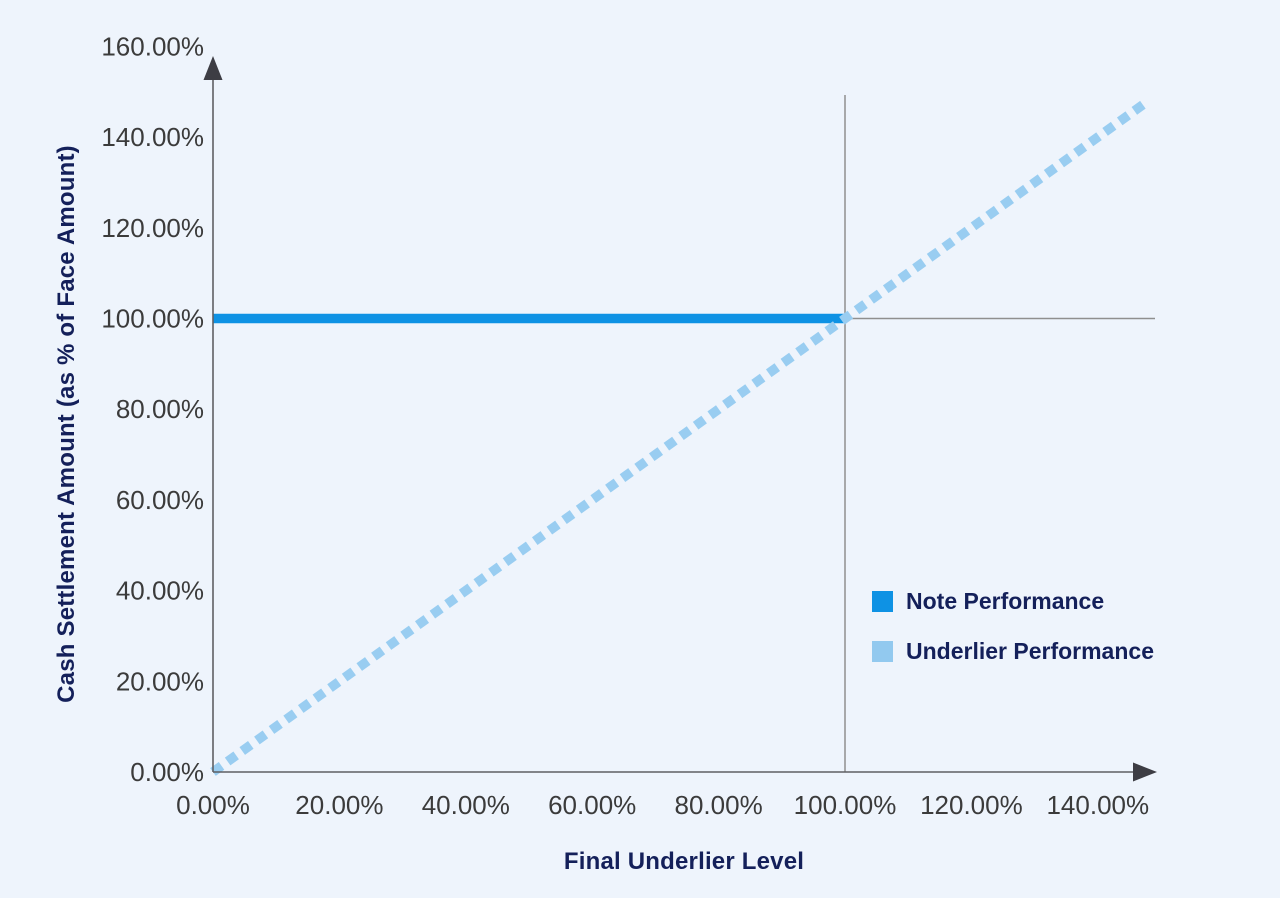 The height and width of the screenshot is (898, 1280). What do you see at coordinates (845, 805) in the screenshot?
I see `x-tick-label: 100.00%` at bounding box center [845, 805].